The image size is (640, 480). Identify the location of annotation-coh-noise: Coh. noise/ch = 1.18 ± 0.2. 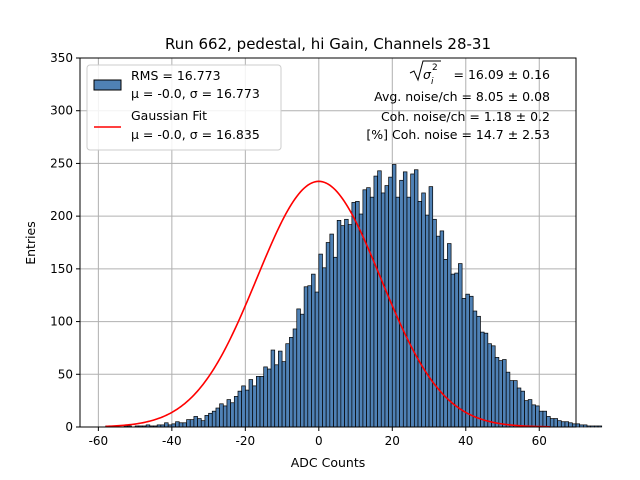
(465, 116).